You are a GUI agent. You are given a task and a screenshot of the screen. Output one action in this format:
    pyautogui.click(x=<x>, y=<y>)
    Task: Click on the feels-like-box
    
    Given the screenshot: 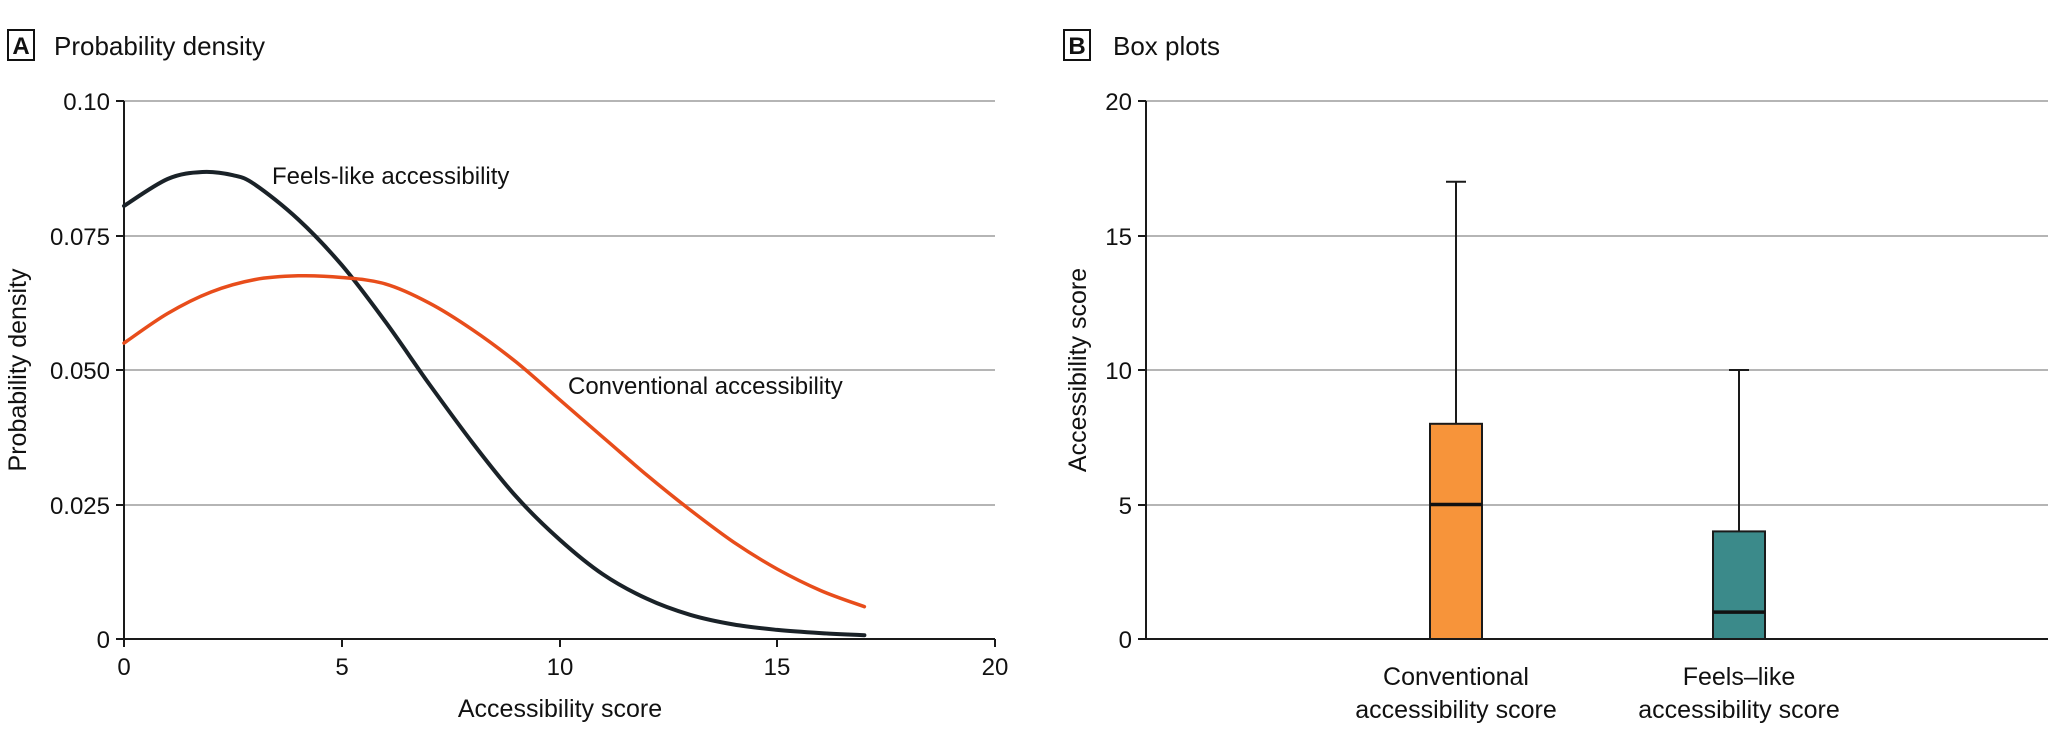 What is the action you would take?
    pyautogui.click(x=1739, y=585)
    